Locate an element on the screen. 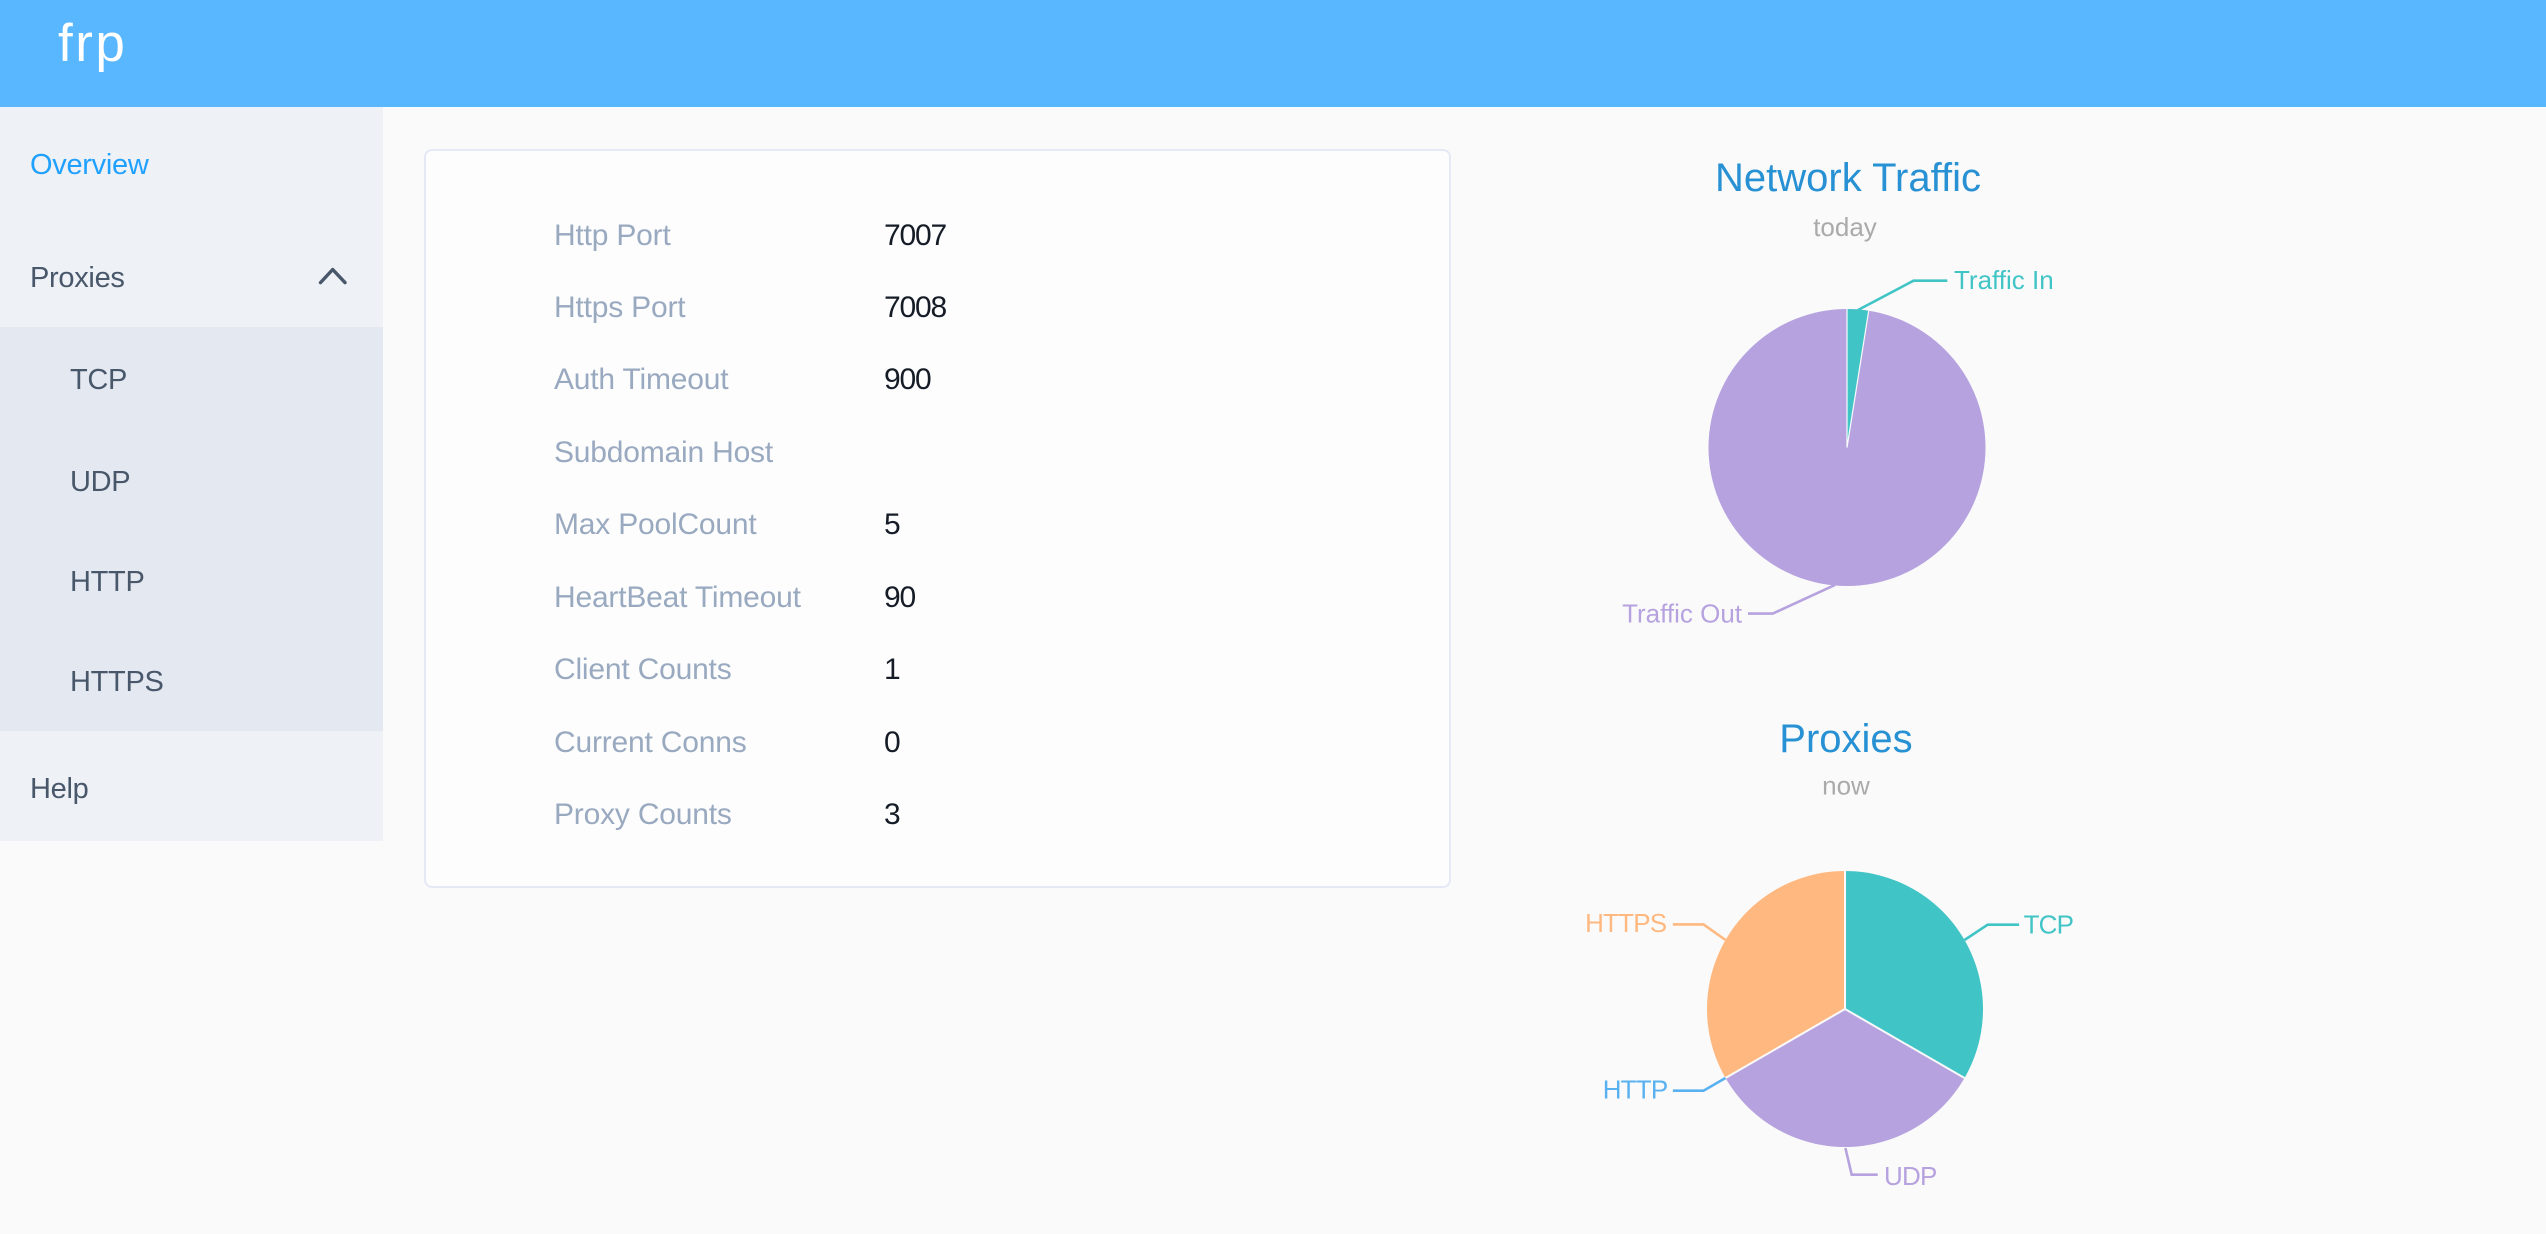 The height and width of the screenshot is (1234, 2546). svg-text: HTTP is located at coordinates (1635, 1089).